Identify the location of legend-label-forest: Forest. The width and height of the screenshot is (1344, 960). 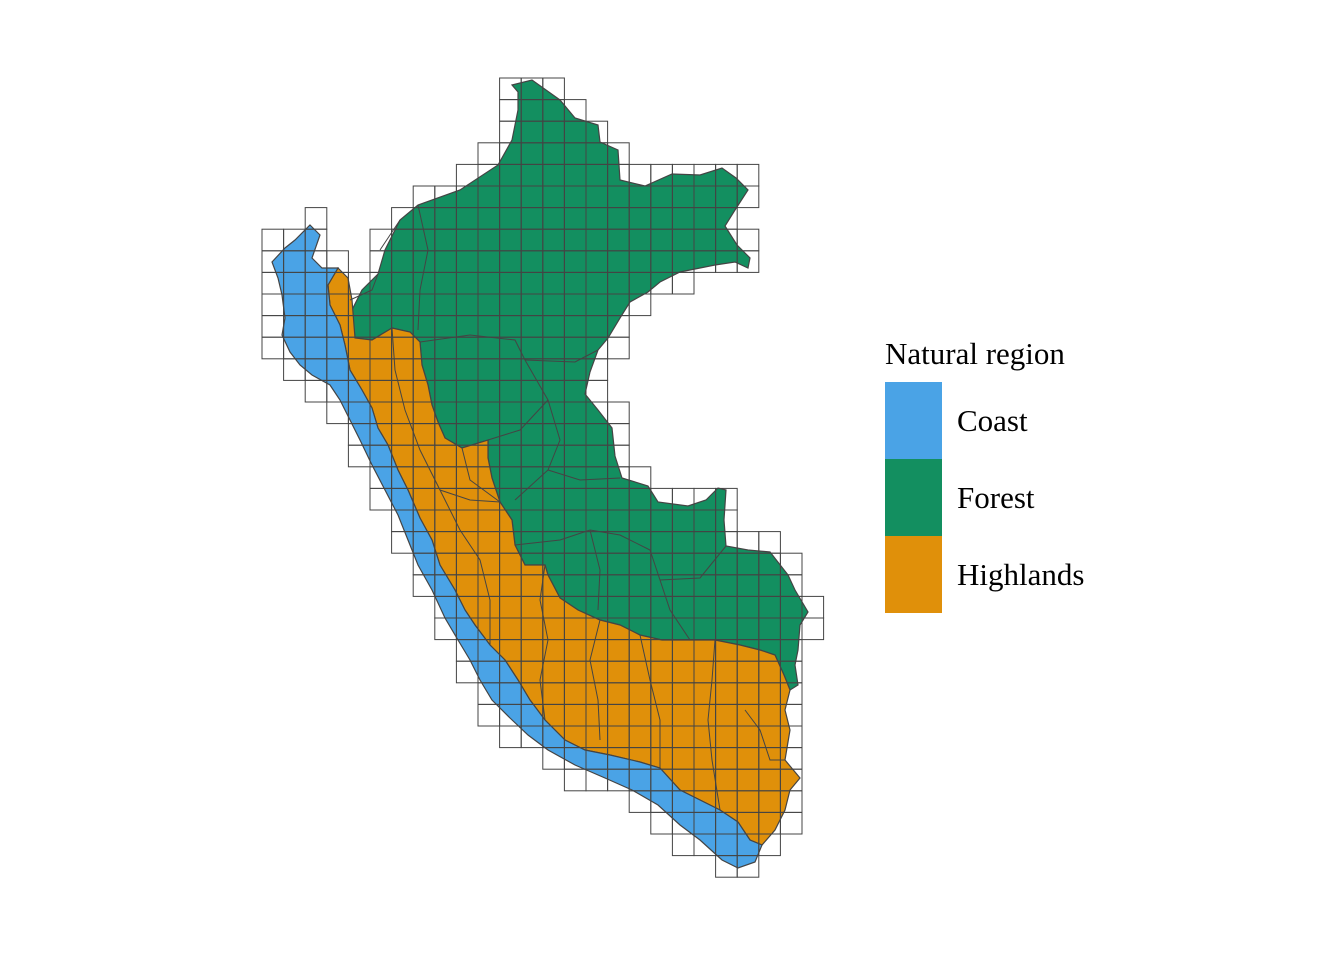
(996, 497).